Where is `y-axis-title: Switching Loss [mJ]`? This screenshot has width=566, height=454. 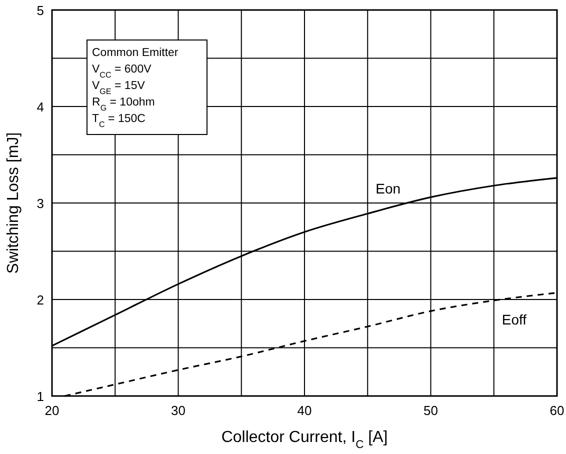 y-axis-title: Switching Loss [mJ] is located at coordinates (13, 203).